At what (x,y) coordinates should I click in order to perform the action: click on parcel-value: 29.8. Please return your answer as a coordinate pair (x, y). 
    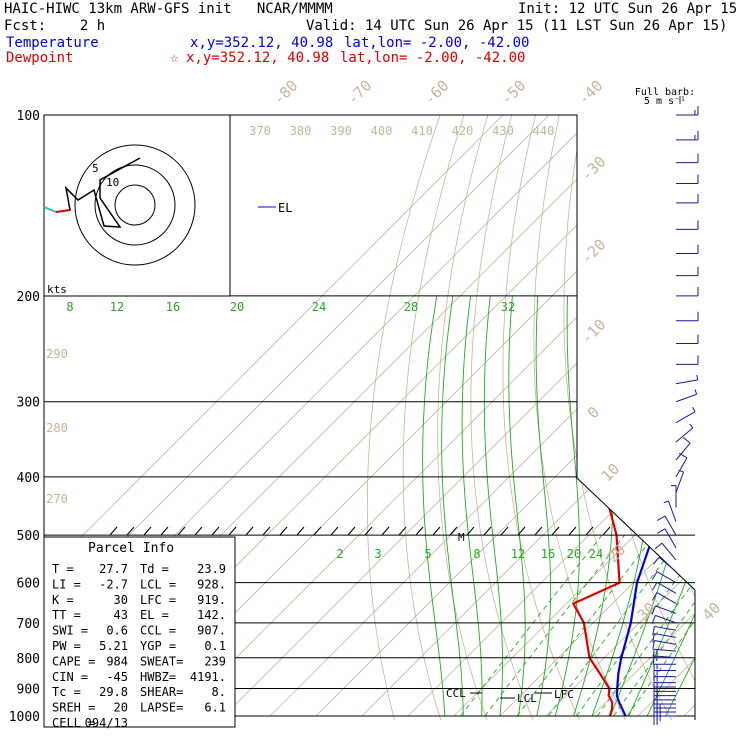
    Looking at the image, I should click on (113, 692).